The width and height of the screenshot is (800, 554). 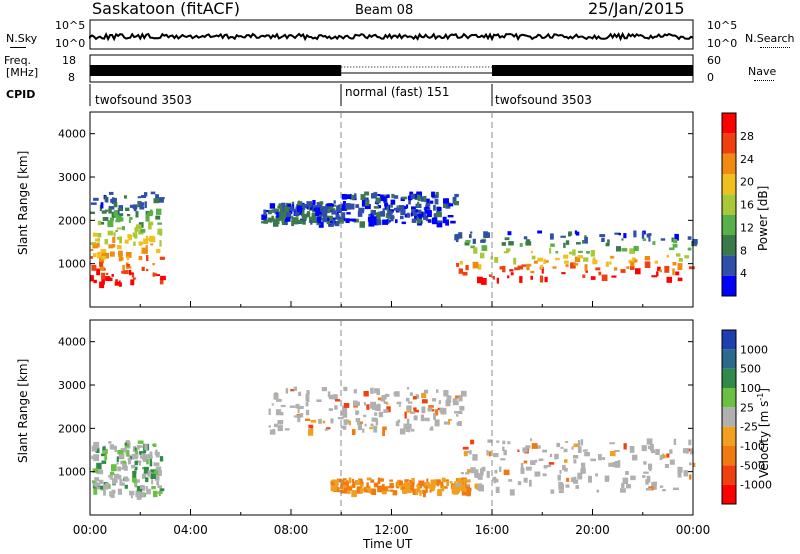 I want to click on nave-legend-line, so click(x=764, y=80).